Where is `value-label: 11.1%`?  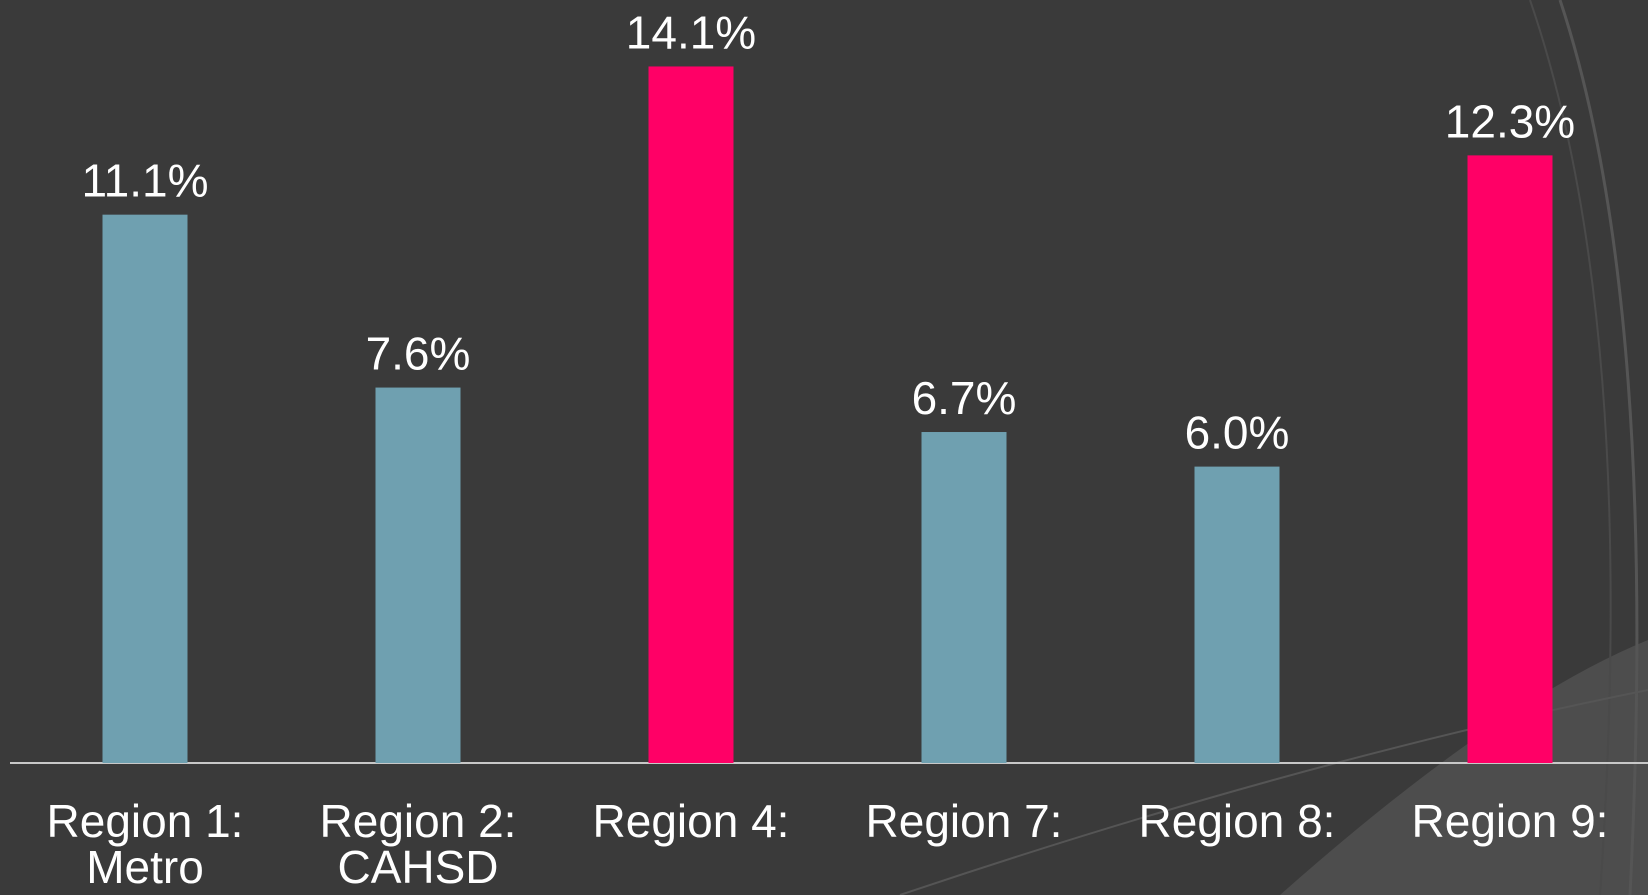 value-label: 11.1% is located at coordinates (144, 181).